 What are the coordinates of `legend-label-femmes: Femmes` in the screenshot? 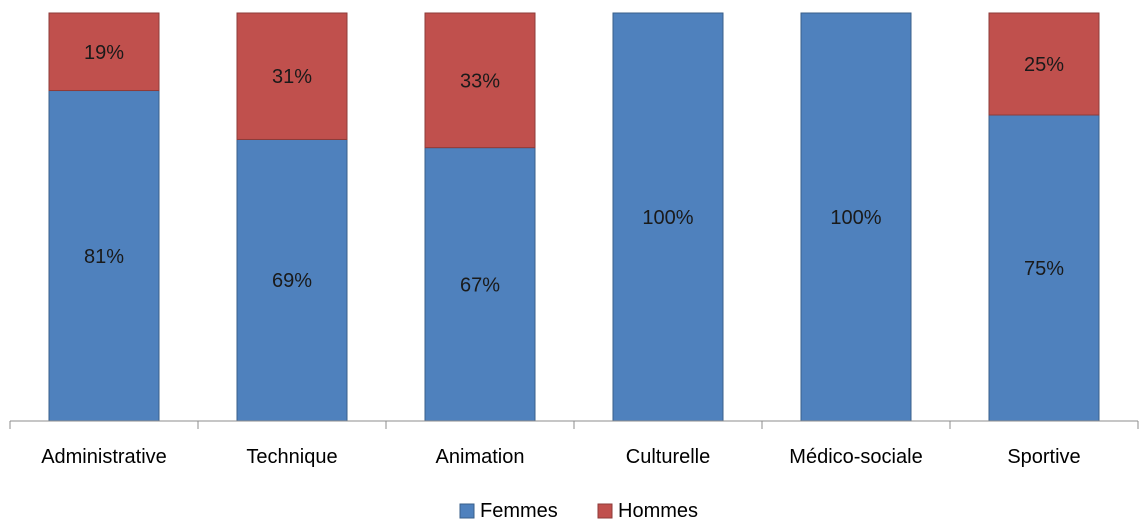 It's located at (519, 511).